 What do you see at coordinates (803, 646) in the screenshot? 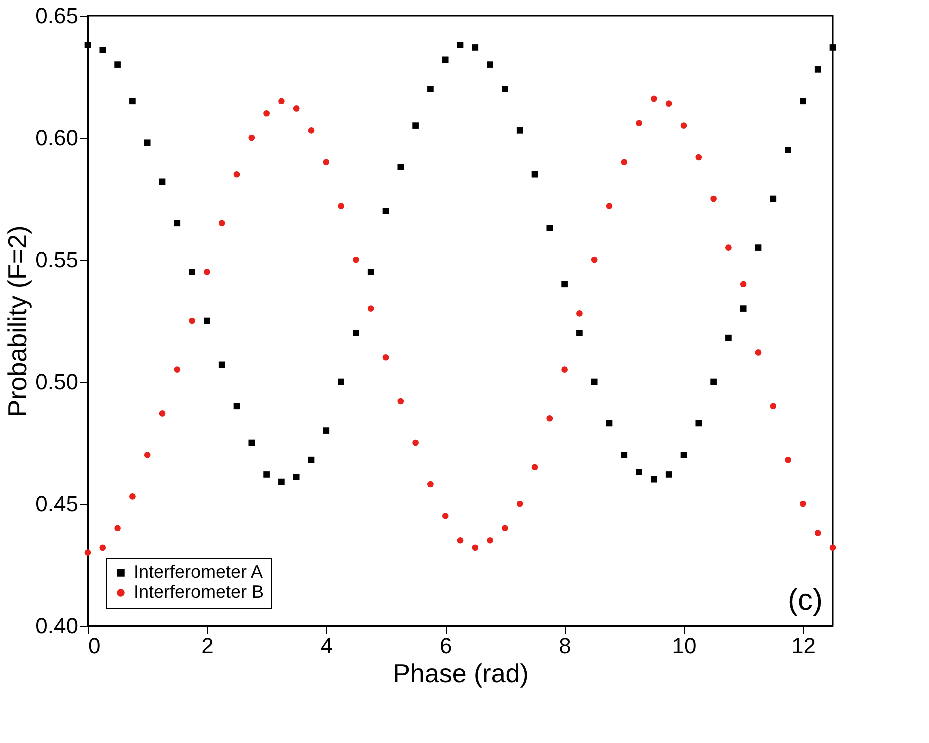
I see `x-tick-label: 12` at bounding box center [803, 646].